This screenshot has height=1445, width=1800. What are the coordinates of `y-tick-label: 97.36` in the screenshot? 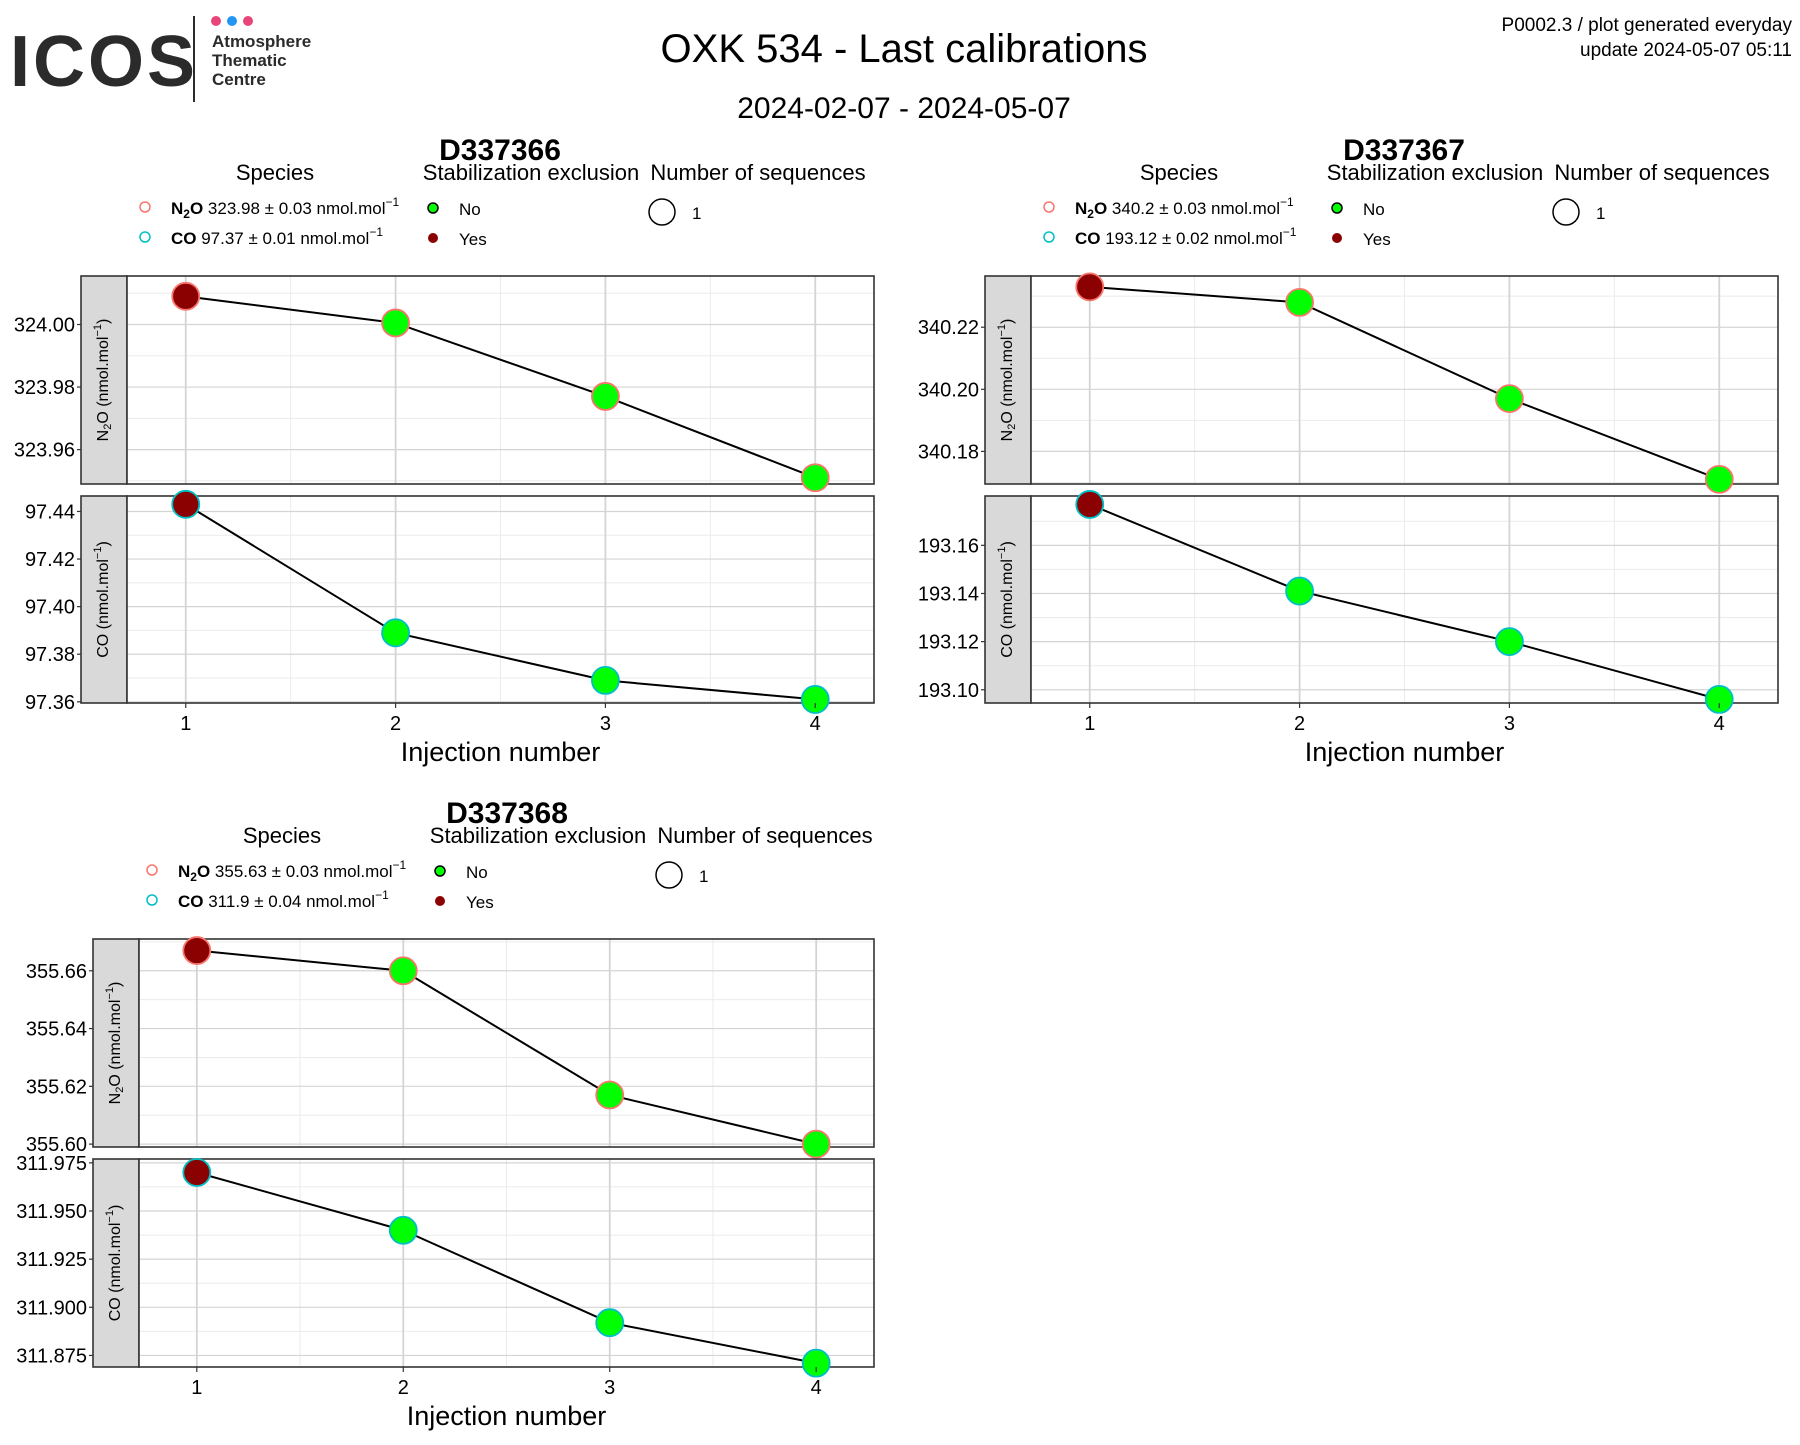 It's located at (50, 703).